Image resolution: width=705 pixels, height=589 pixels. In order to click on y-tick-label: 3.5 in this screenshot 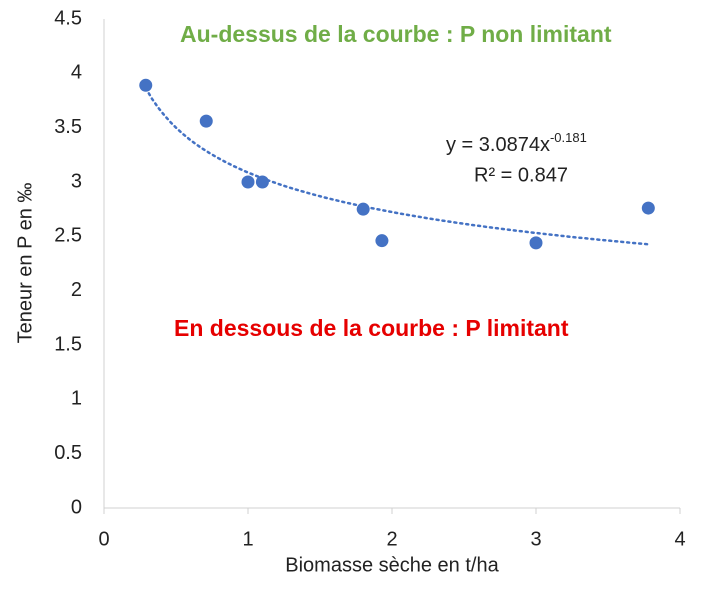, I will do `click(68, 127)`.